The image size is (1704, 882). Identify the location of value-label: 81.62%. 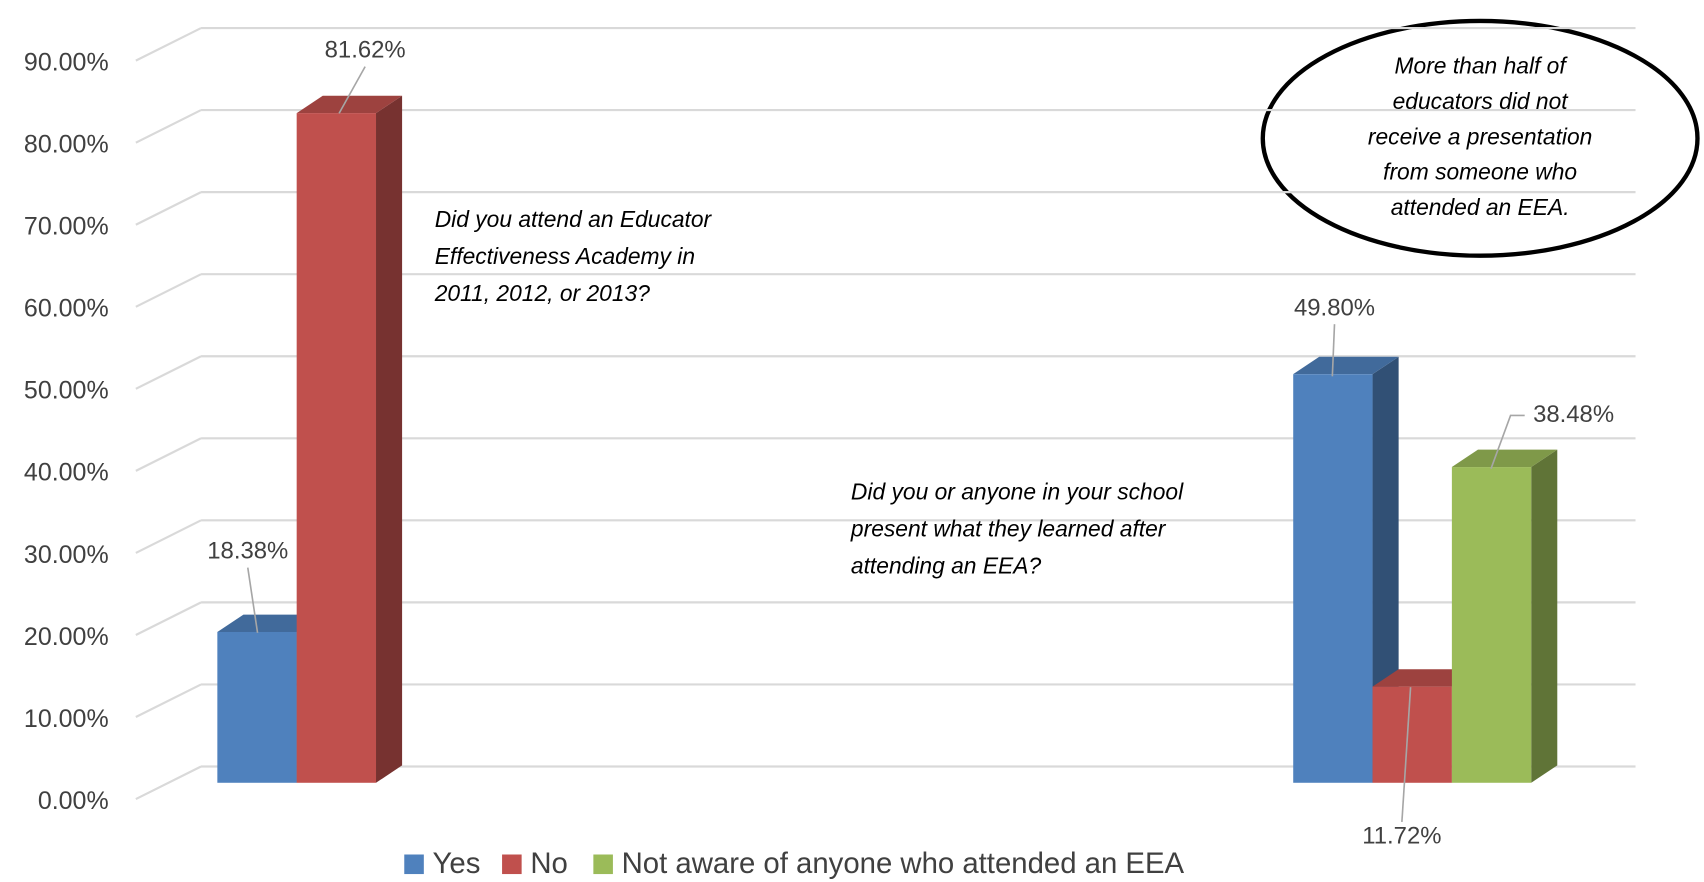
(365, 50).